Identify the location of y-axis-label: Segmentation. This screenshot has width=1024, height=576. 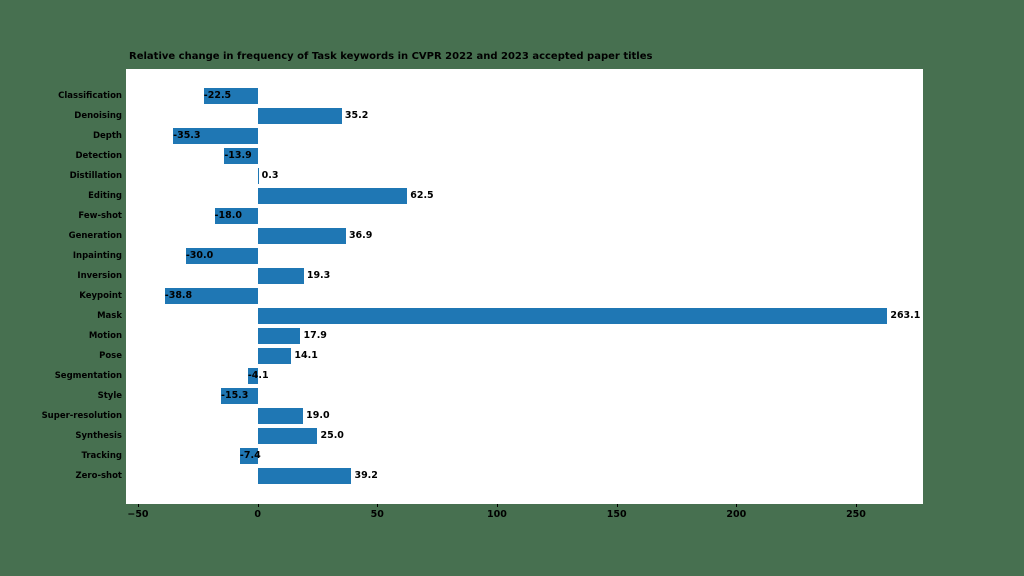
(88, 376).